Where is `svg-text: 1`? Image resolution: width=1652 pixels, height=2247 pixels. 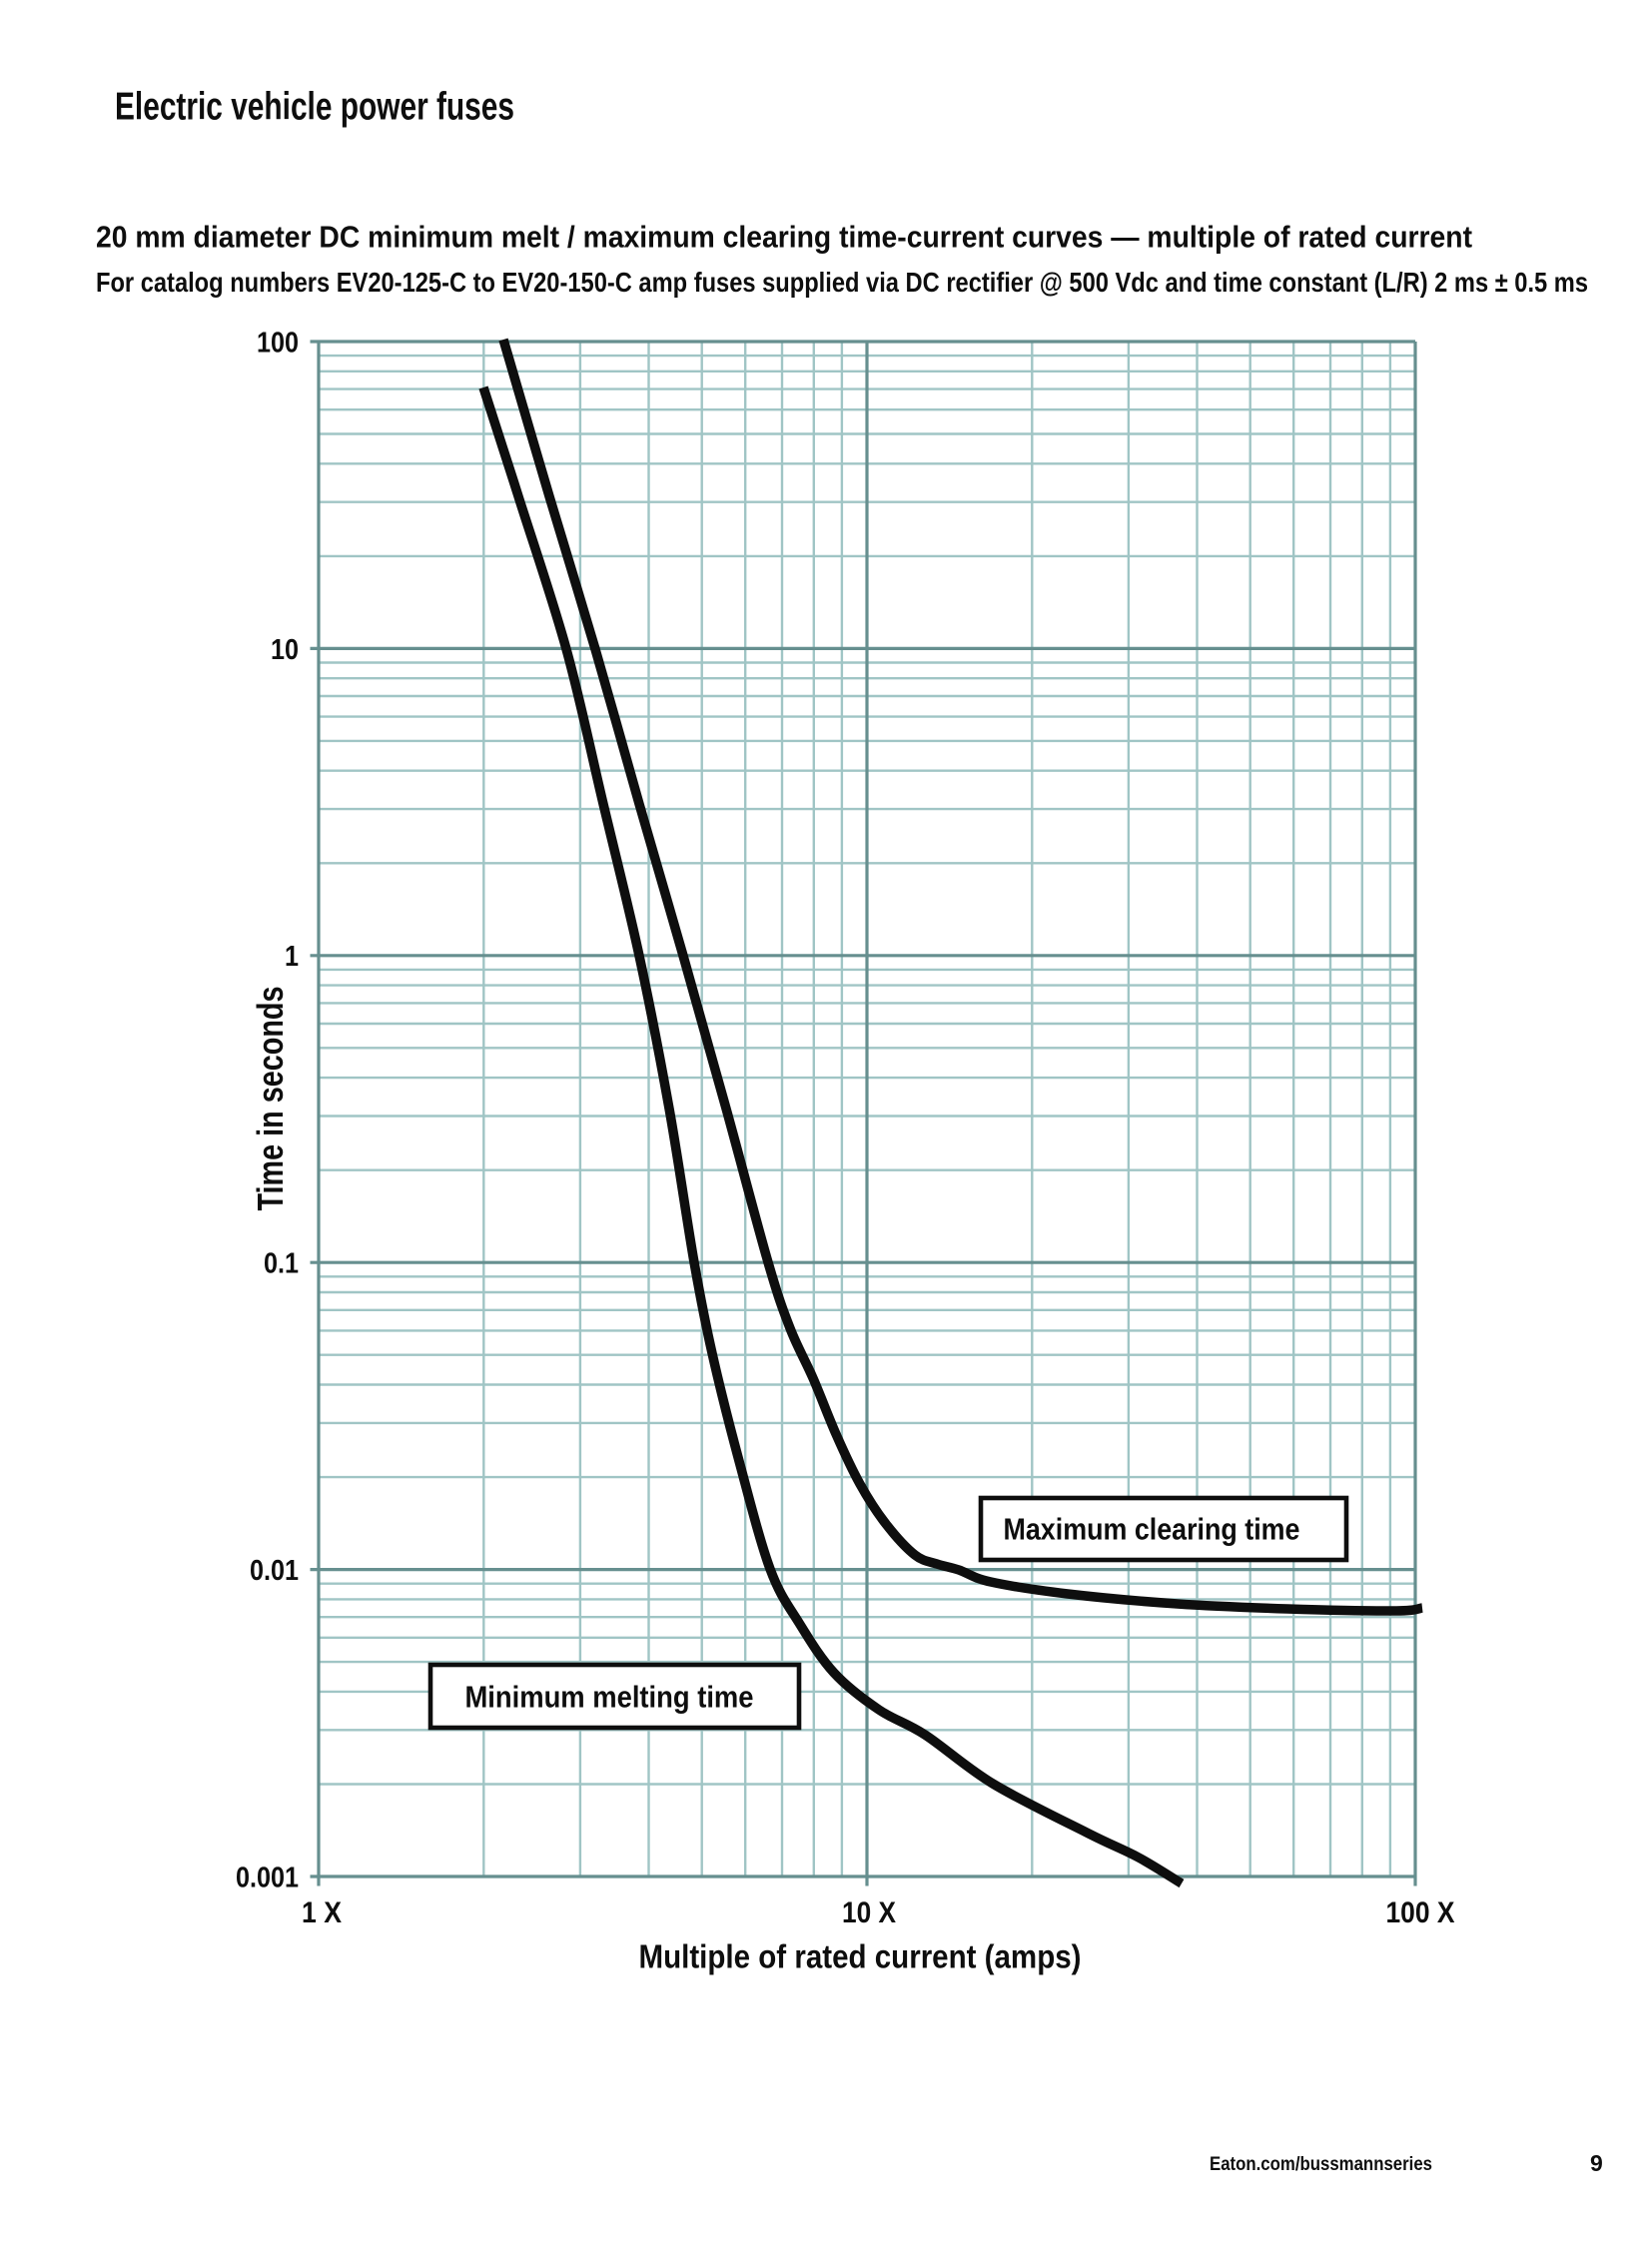 svg-text: 1 is located at coordinates (292, 957).